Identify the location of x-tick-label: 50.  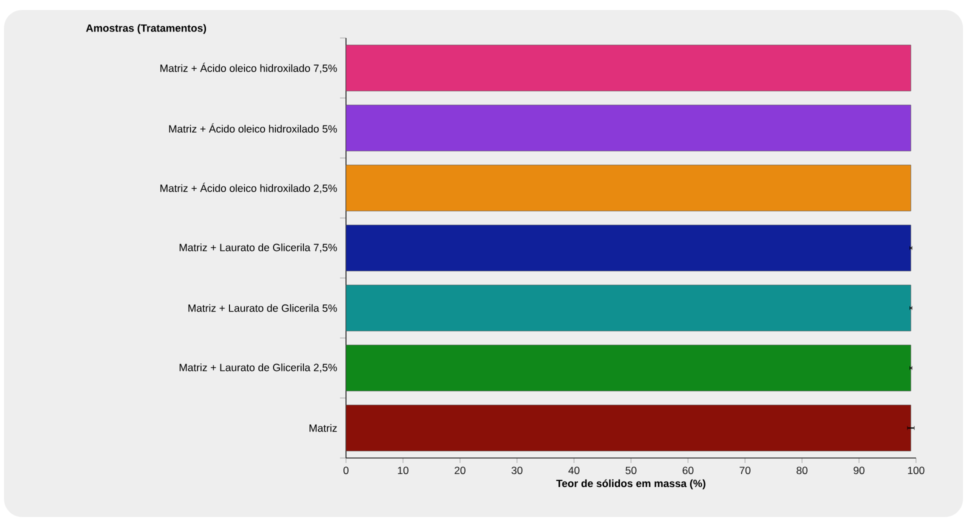
(631, 470).